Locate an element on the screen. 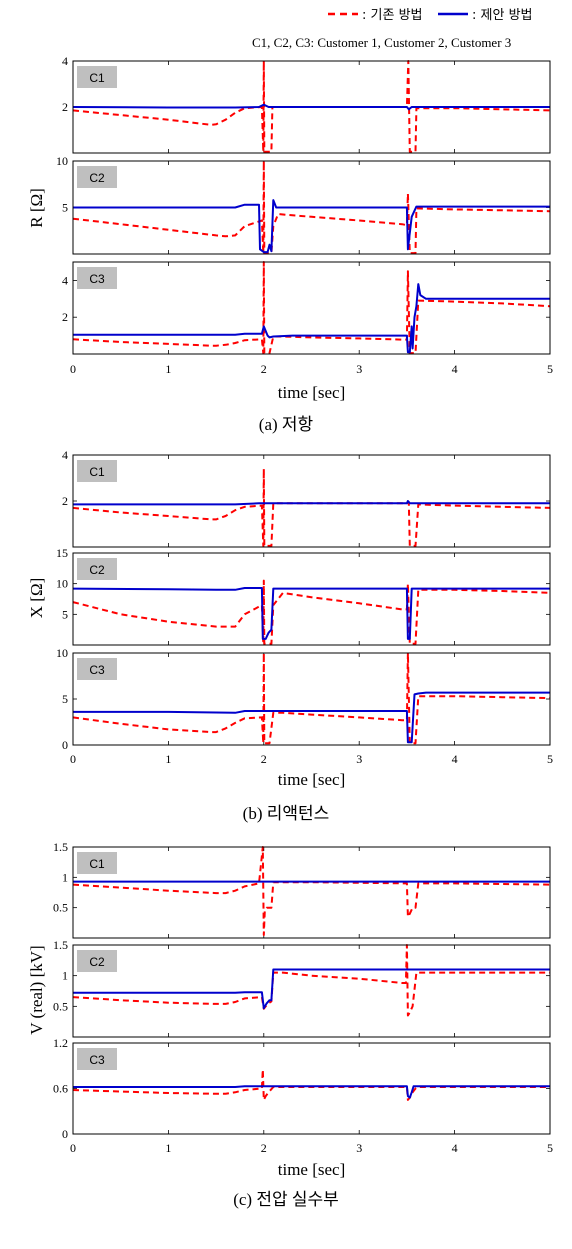  legend-proposed-label: : 제안 방법 is located at coordinates (502, 15).